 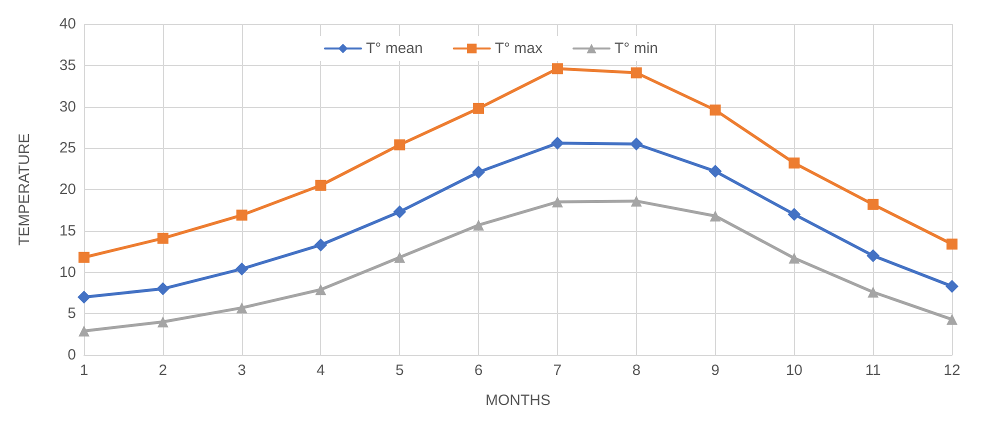 What do you see at coordinates (873, 370) in the screenshot?
I see `x-tick-label: 11` at bounding box center [873, 370].